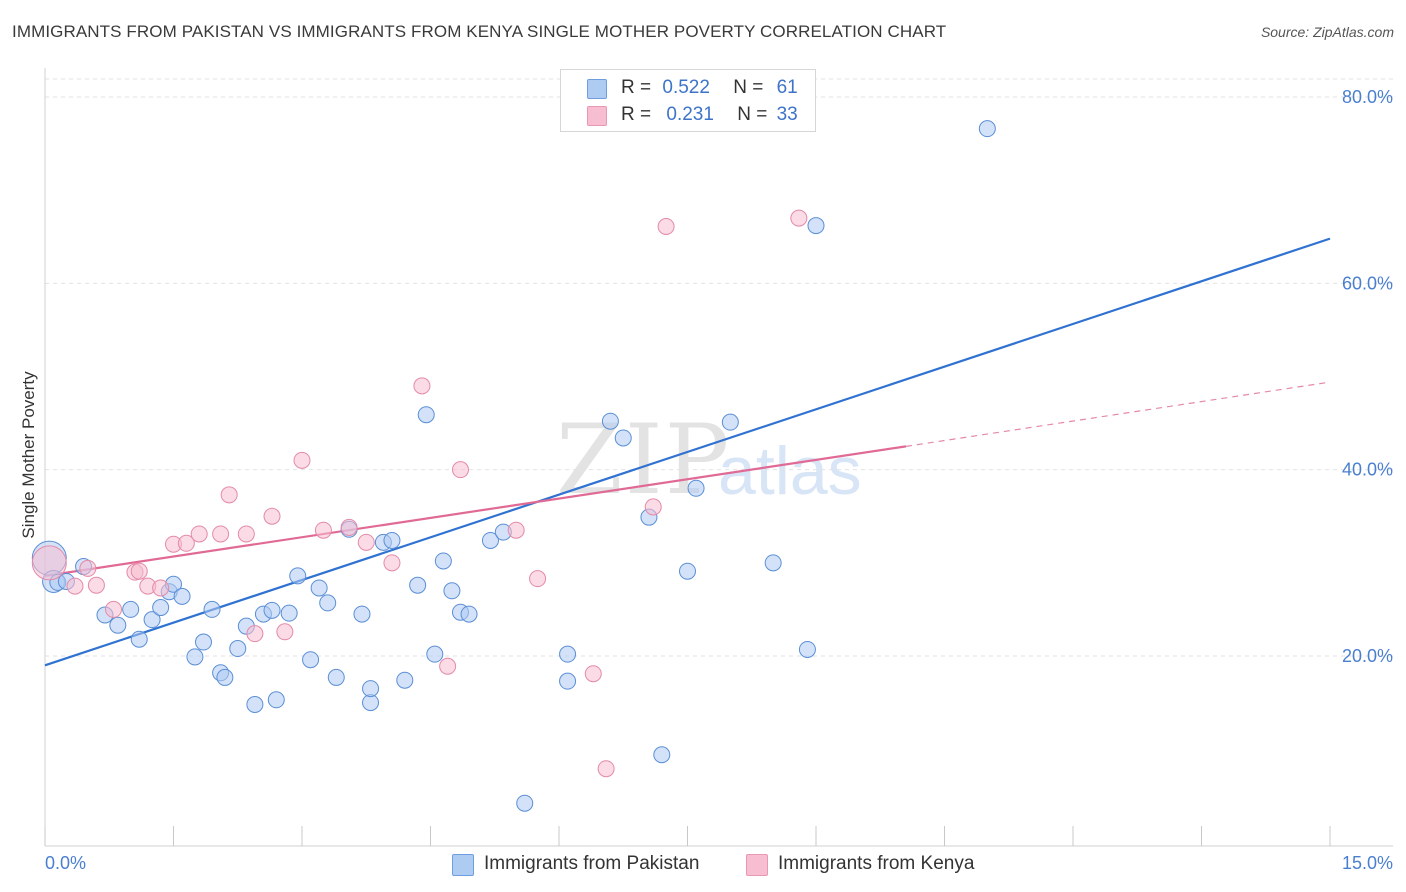 The height and width of the screenshot is (892, 1406). Describe the element at coordinates (475, 511) in the screenshot. I see `trend-line-kenya` at that location.